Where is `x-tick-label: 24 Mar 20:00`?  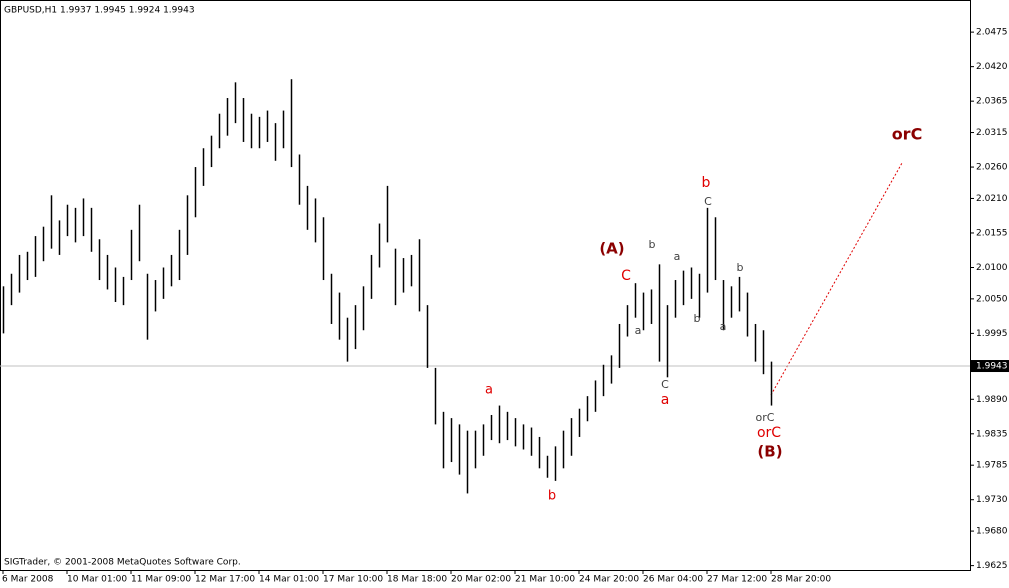 x-tick-label: 24 Mar 20:00 is located at coordinates (609, 580).